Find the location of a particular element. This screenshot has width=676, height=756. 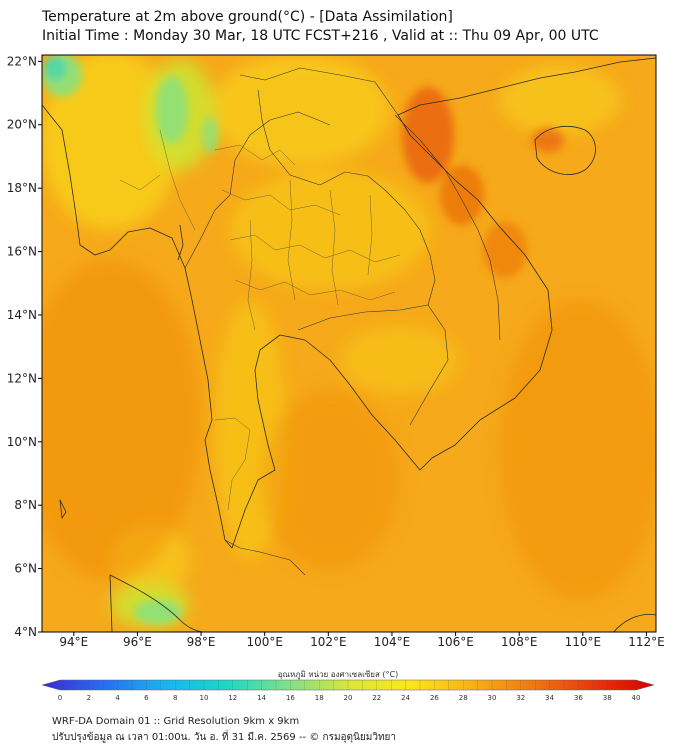

colorbar-ticks: 0 2 4 6 8 10 12 14 16 18 20 22 24 26 28 30 32 34 36 38 40 is located at coordinates (349, 691).